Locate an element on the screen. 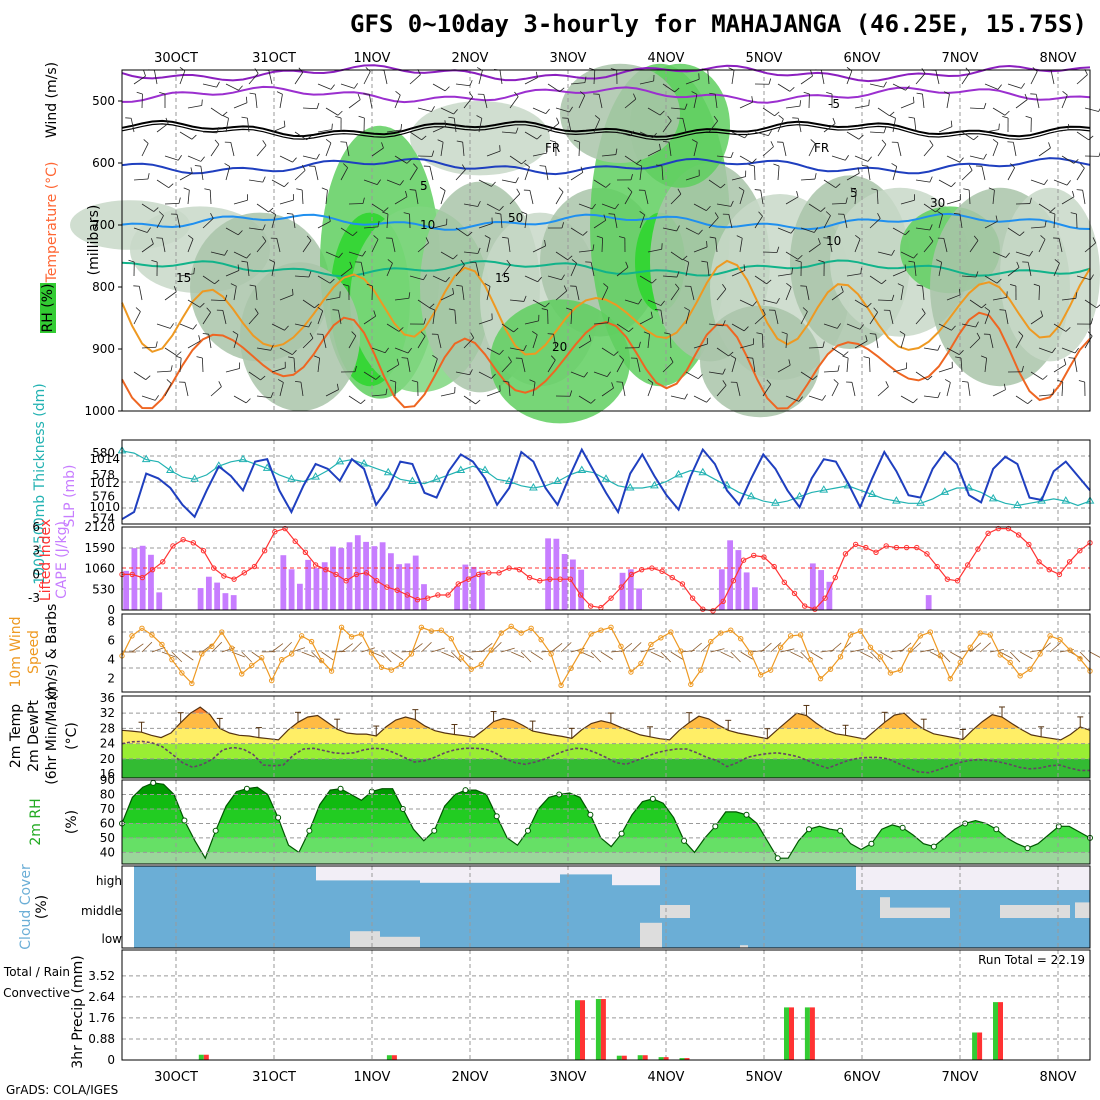 The image size is (1100, 1100). rh-legend-label: RH (%) is located at coordinates (48, 308).